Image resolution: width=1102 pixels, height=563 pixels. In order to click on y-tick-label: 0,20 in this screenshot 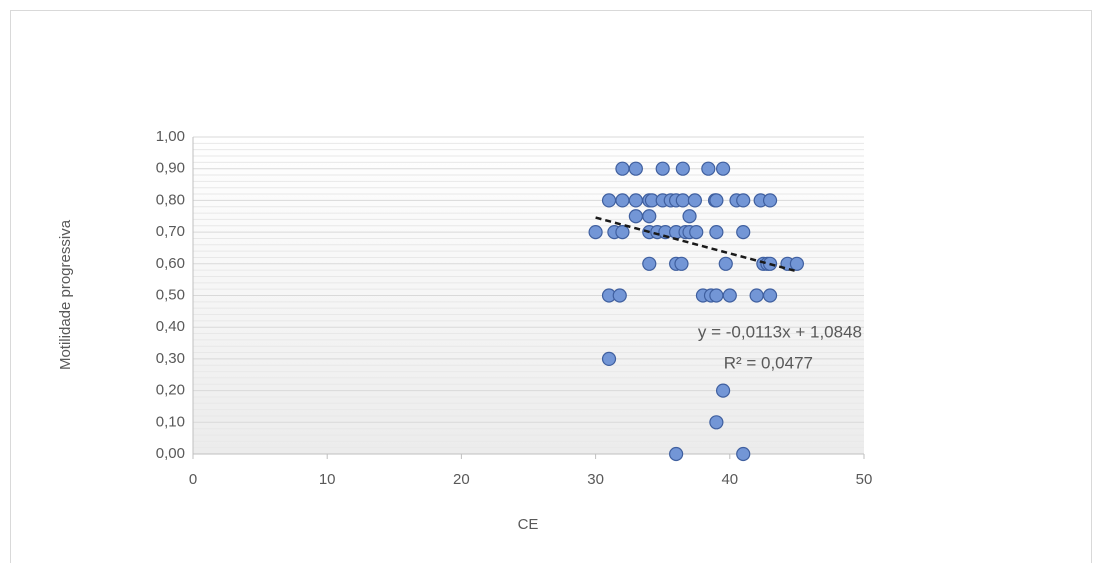, I will do `click(170, 390)`.